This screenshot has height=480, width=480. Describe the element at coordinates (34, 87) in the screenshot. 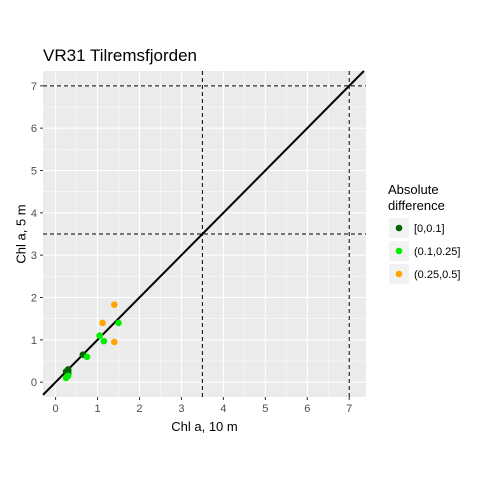

I see `y-tick-label: 7` at that location.